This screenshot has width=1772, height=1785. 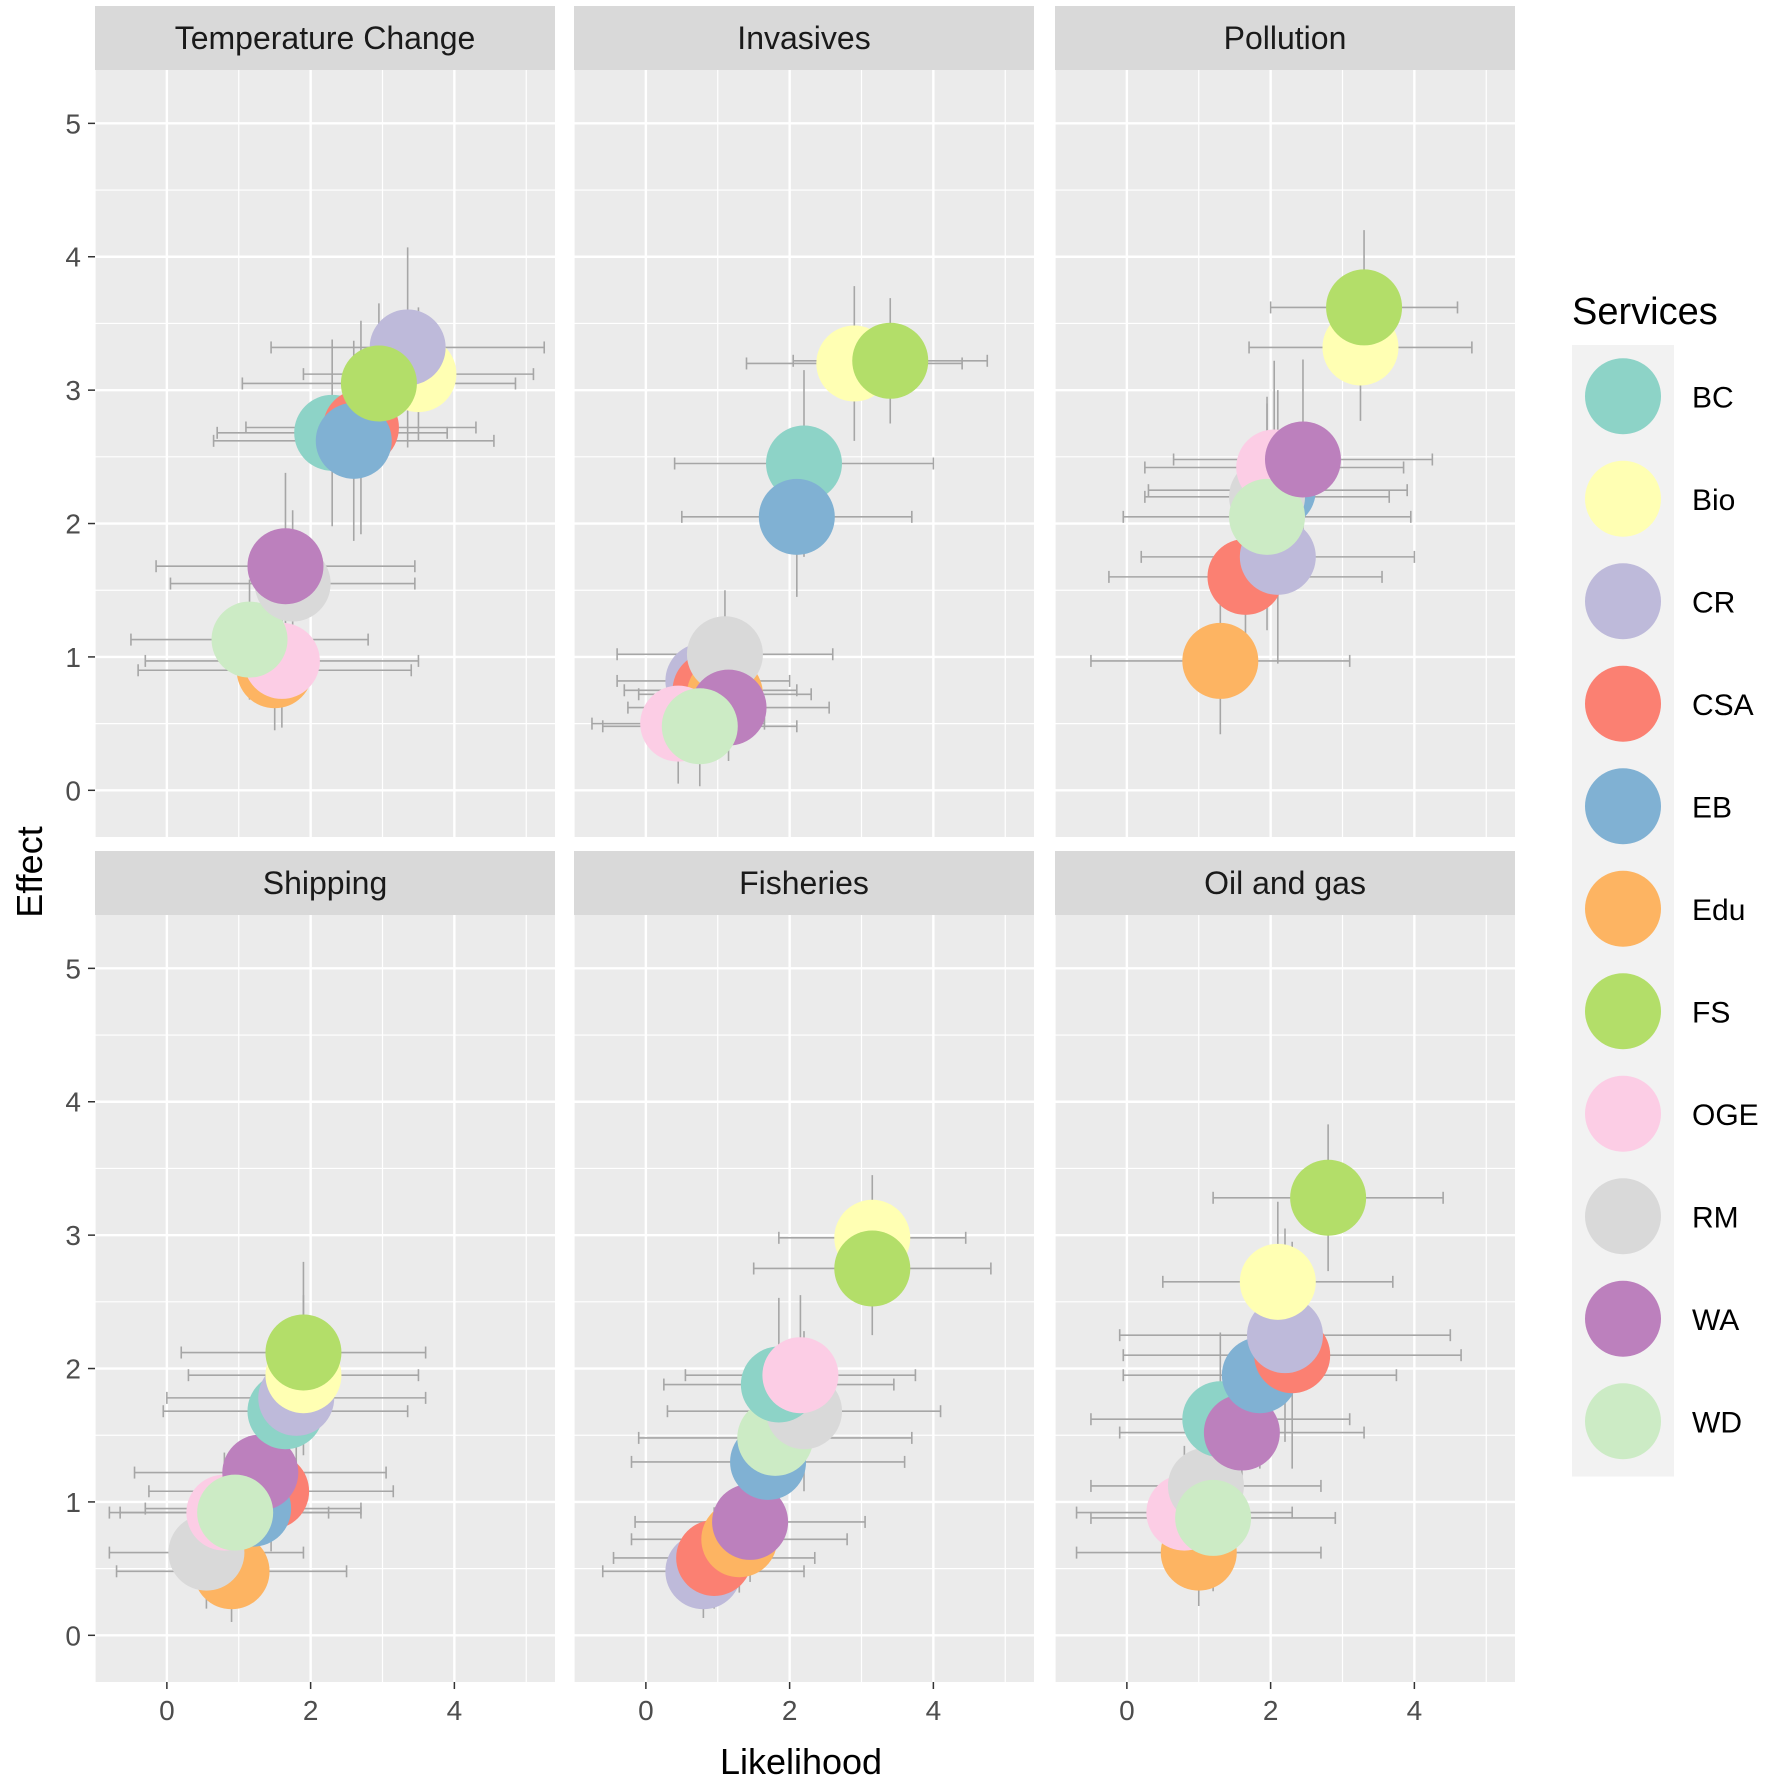 I want to click on legend-key-bio, so click(x=1623, y=498).